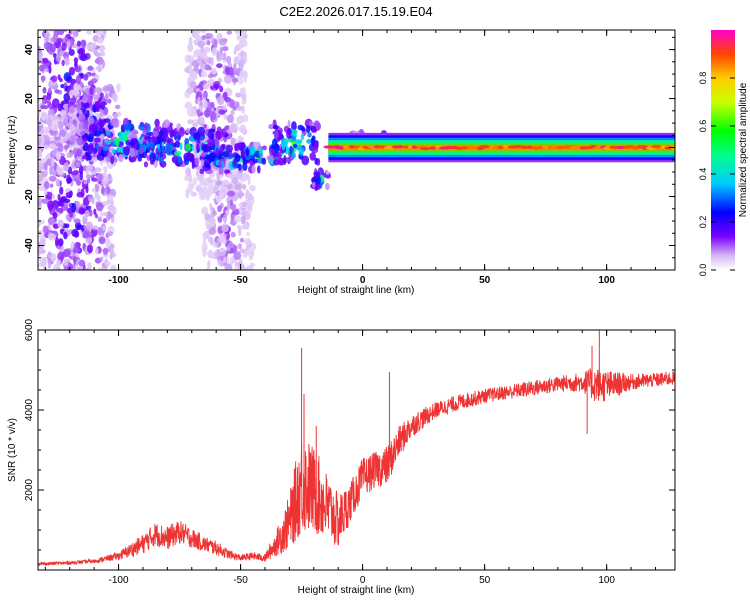 Image resolution: width=750 pixels, height=605 pixels. Describe the element at coordinates (29, 489) in the screenshot. I see `snr-ytick-label-0: 2000` at that location.